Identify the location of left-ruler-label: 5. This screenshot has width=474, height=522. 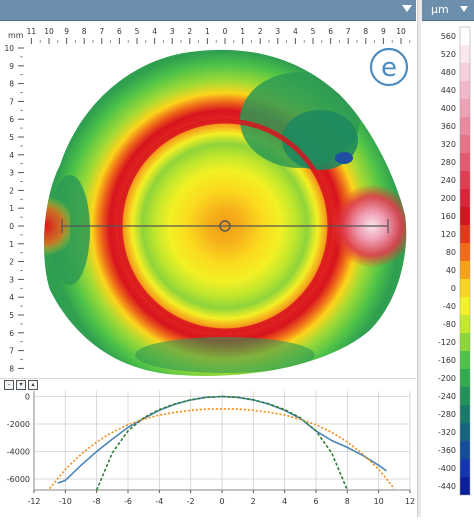
(11, 137).